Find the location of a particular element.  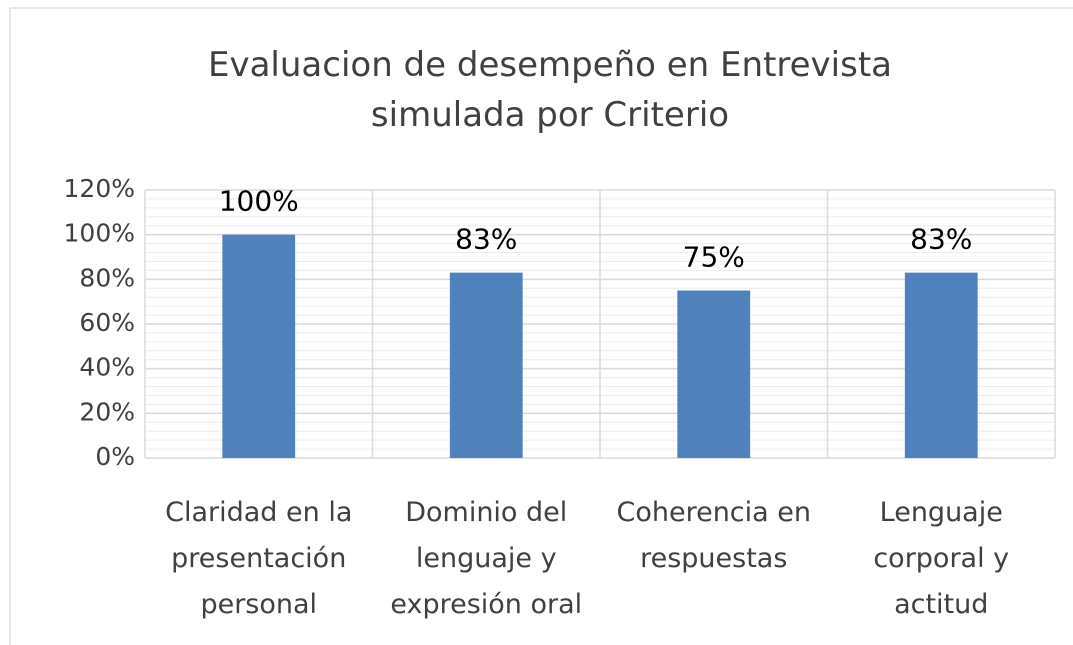

x-tick-label: Coherencia en respuestas is located at coordinates (714, 535).